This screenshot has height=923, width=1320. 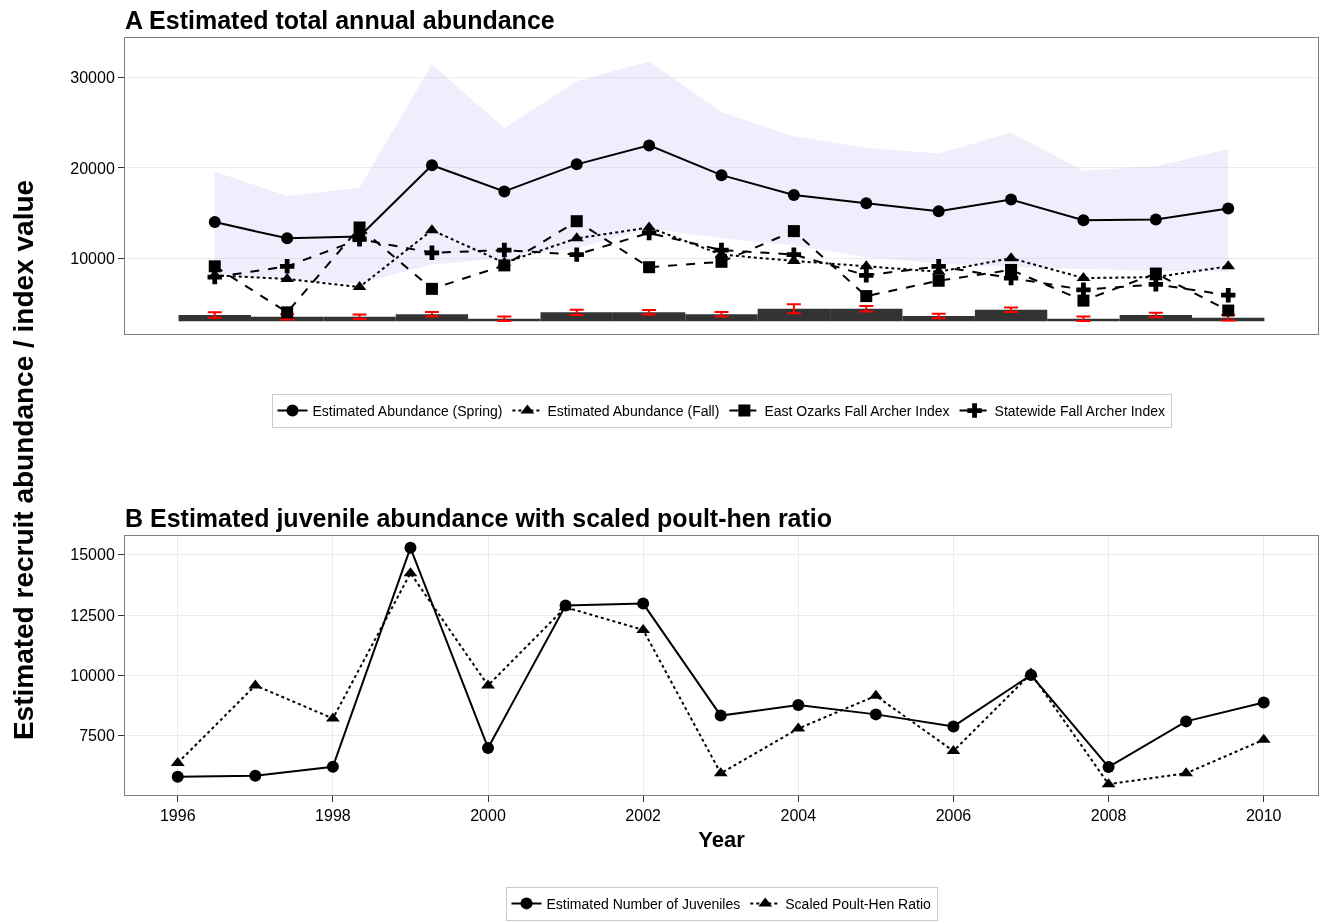 What do you see at coordinates (1079, 411) in the screenshot?
I see `legend-label: Statewide Fall Archer Index` at bounding box center [1079, 411].